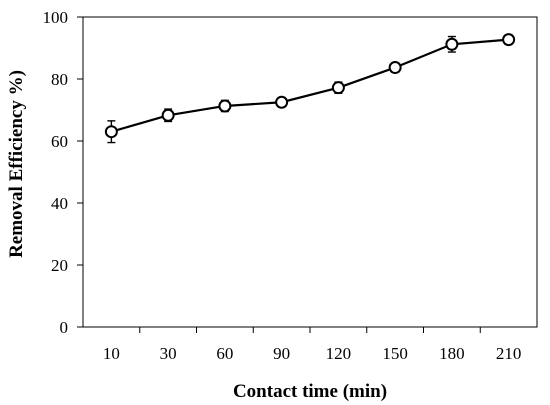 Image resolution: width=550 pixels, height=405 pixels. What do you see at coordinates (310, 391) in the screenshot?
I see `x-axis-title: Contact time (min)` at bounding box center [310, 391].